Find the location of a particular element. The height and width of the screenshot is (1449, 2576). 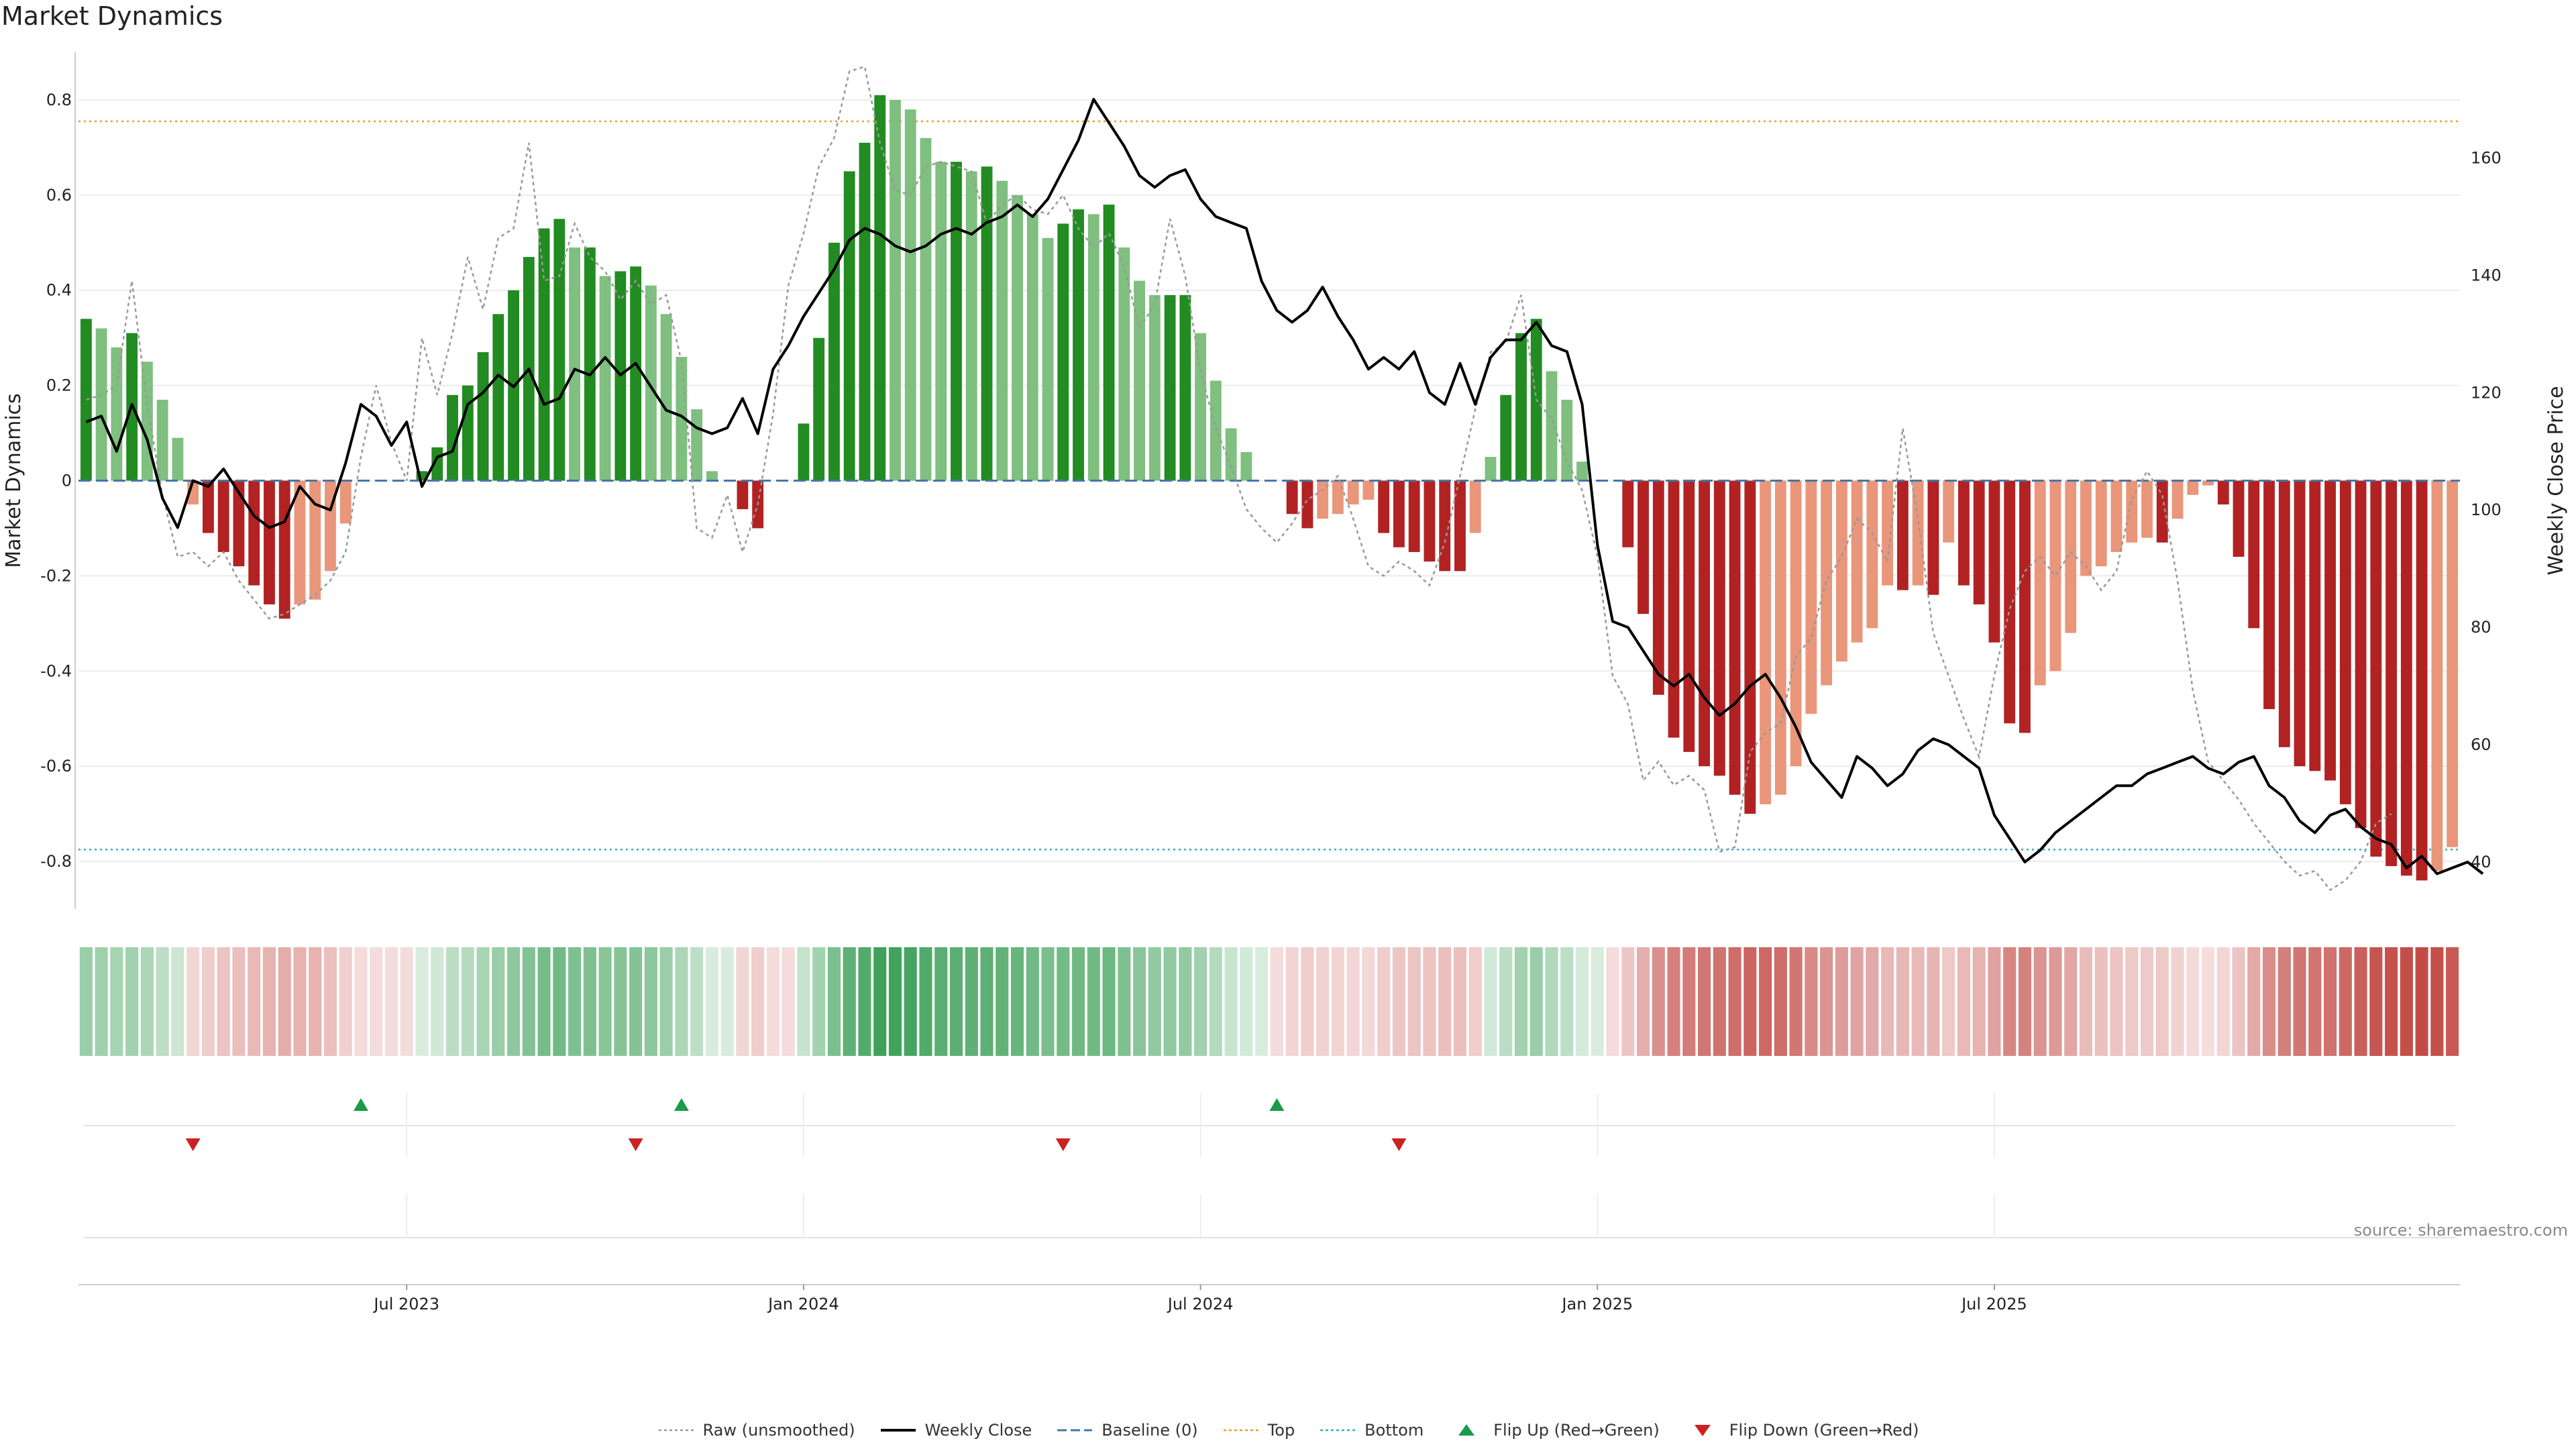

y-tick-label: 0.8 is located at coordinates (59, 100).